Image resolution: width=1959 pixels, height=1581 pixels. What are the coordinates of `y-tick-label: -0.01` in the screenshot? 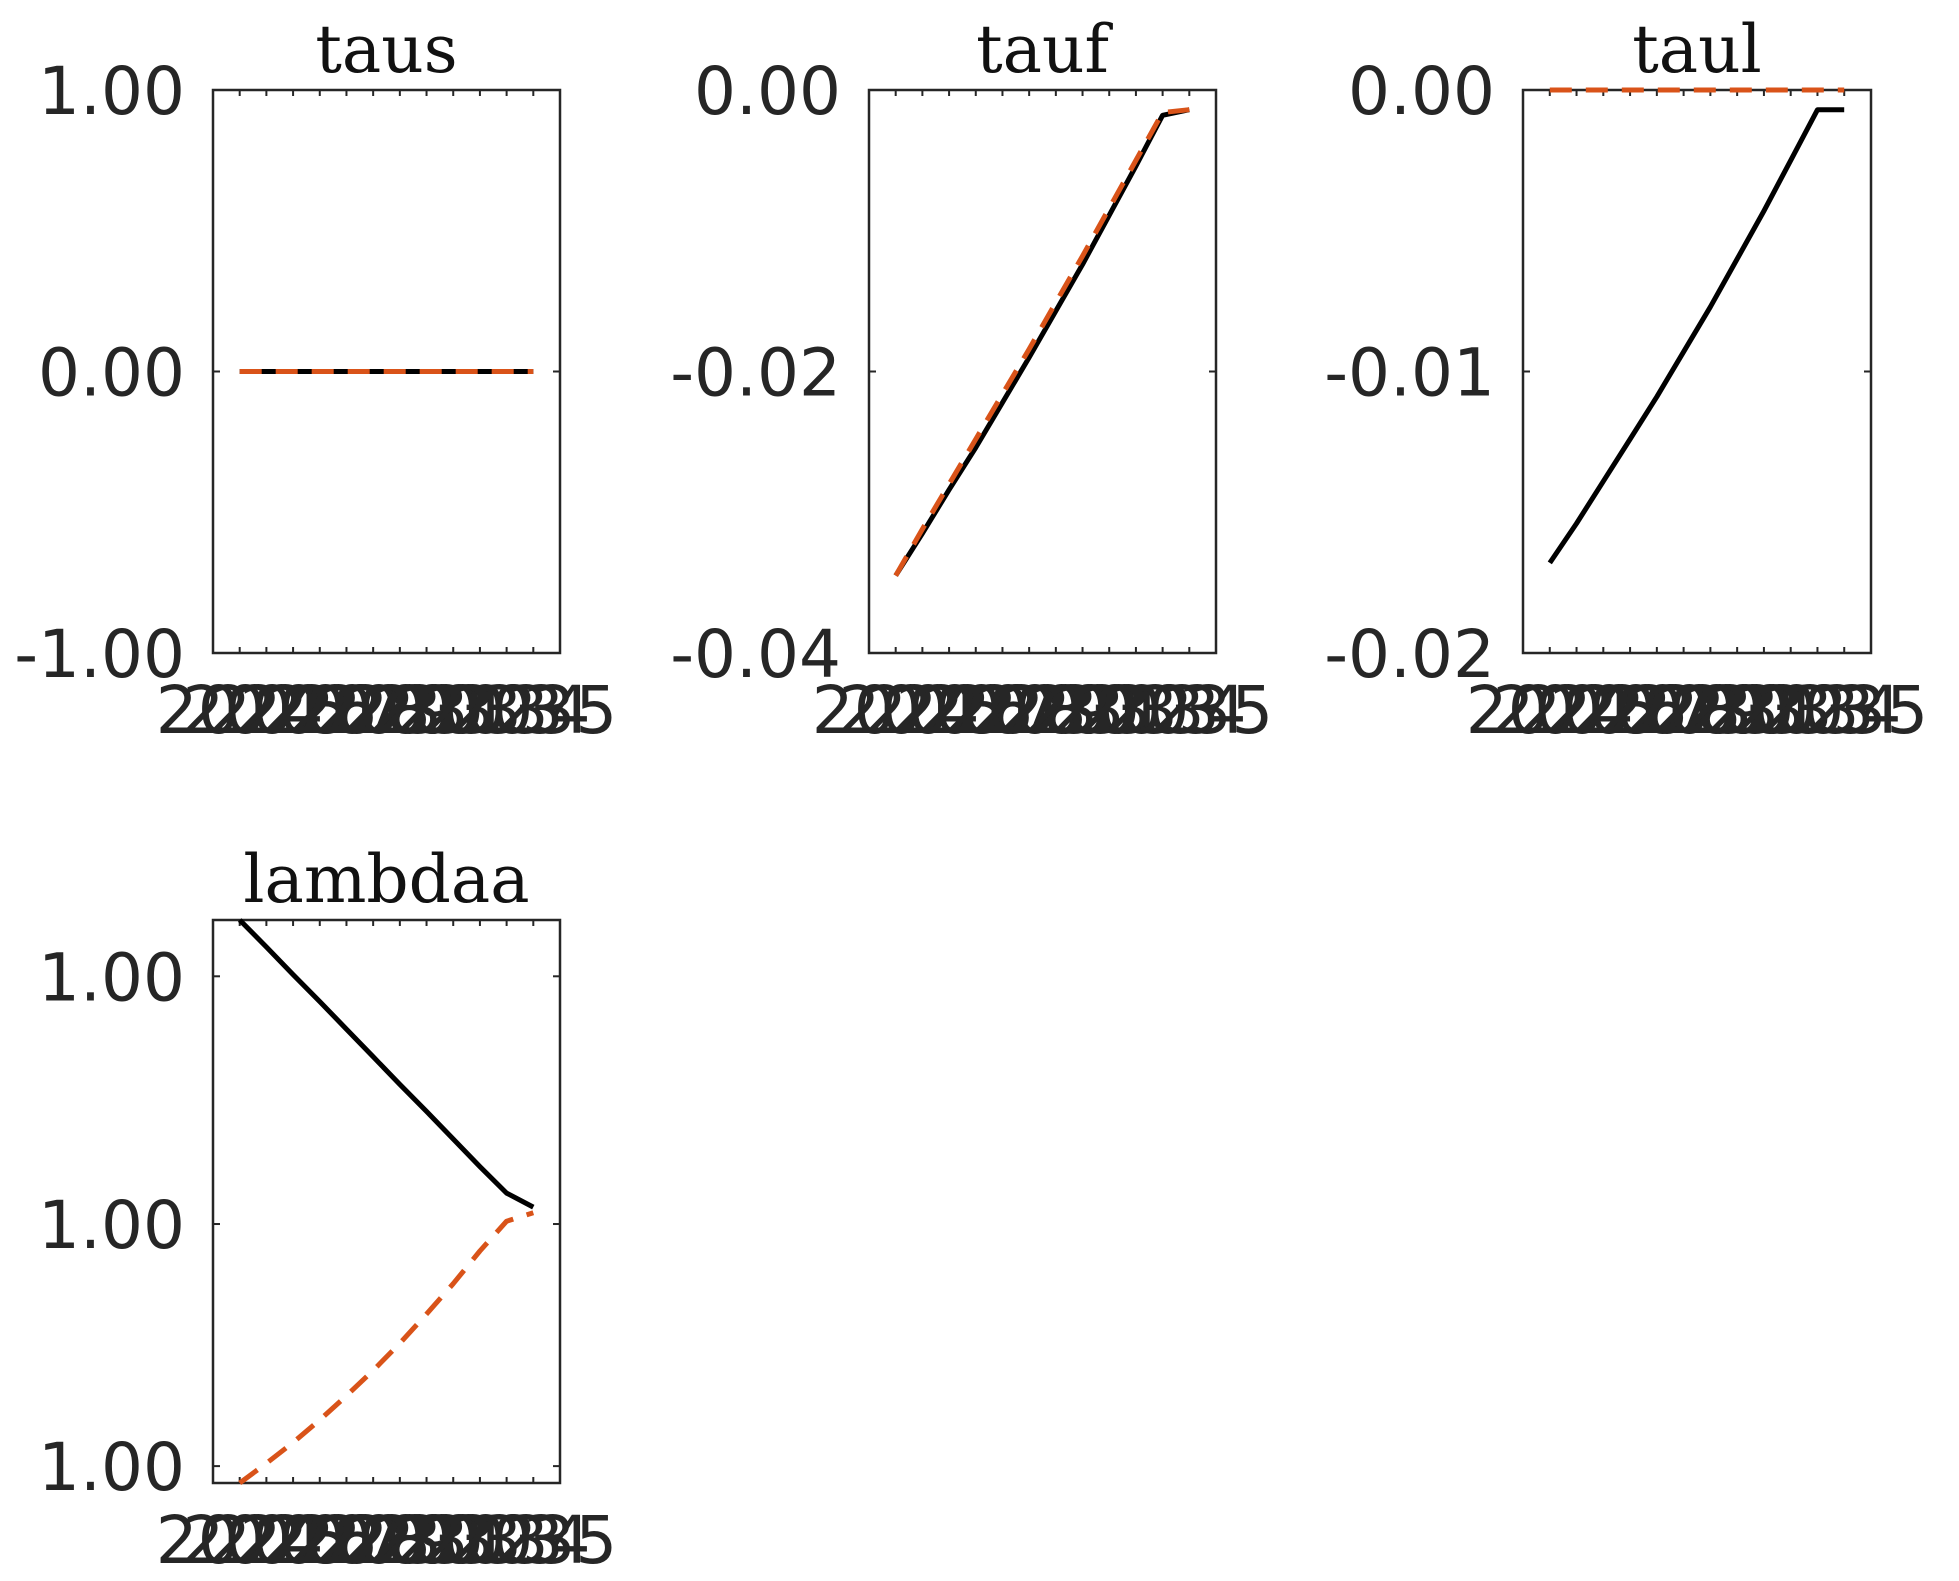 It's located at (1409, 373).